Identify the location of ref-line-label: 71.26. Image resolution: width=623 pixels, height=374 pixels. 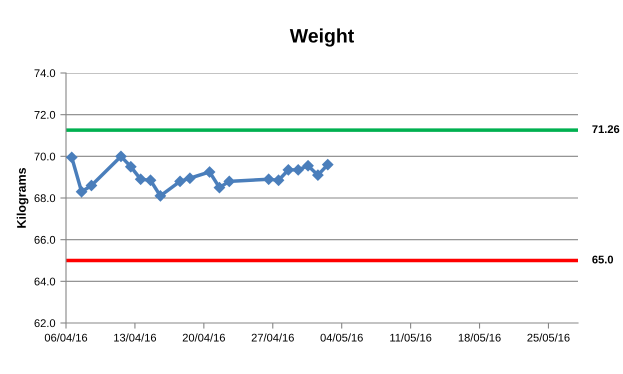
(606, 129).